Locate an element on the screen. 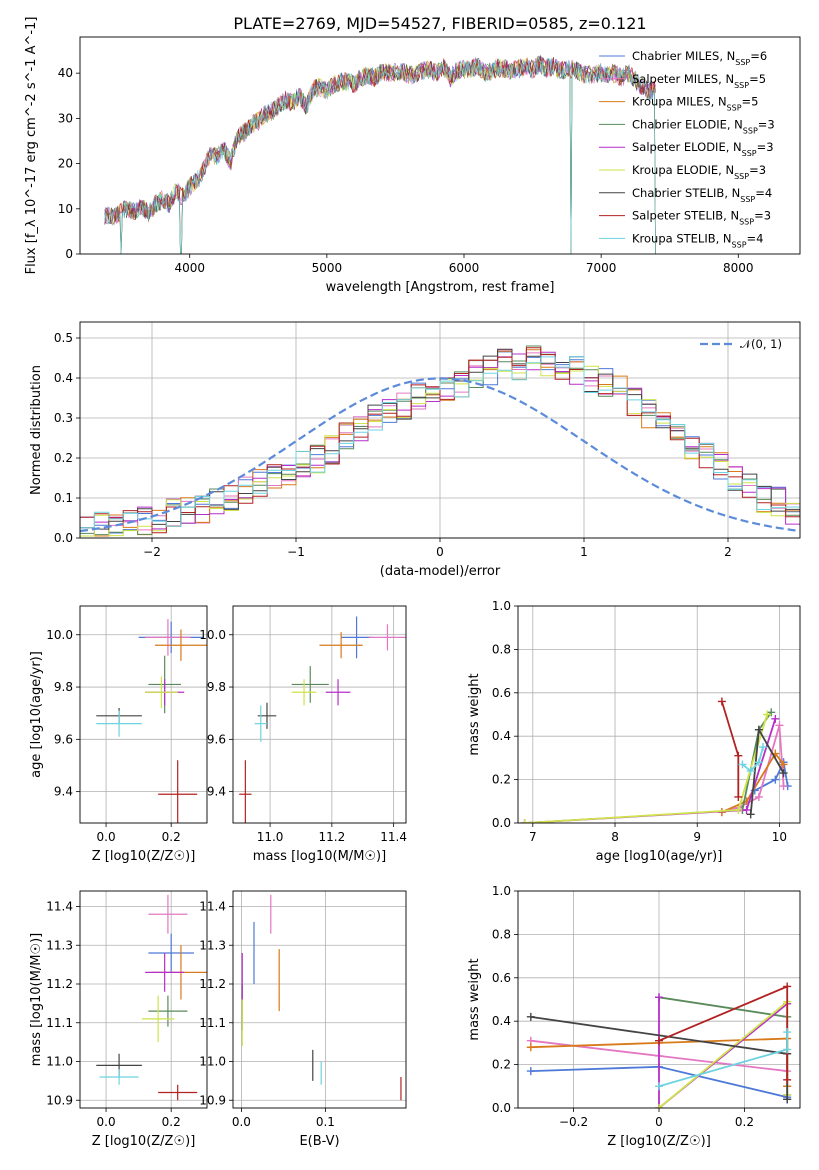 The height and width of the screenshot is (1170, 819). x-tick-label: 8 is located at coordinates (615, 837).